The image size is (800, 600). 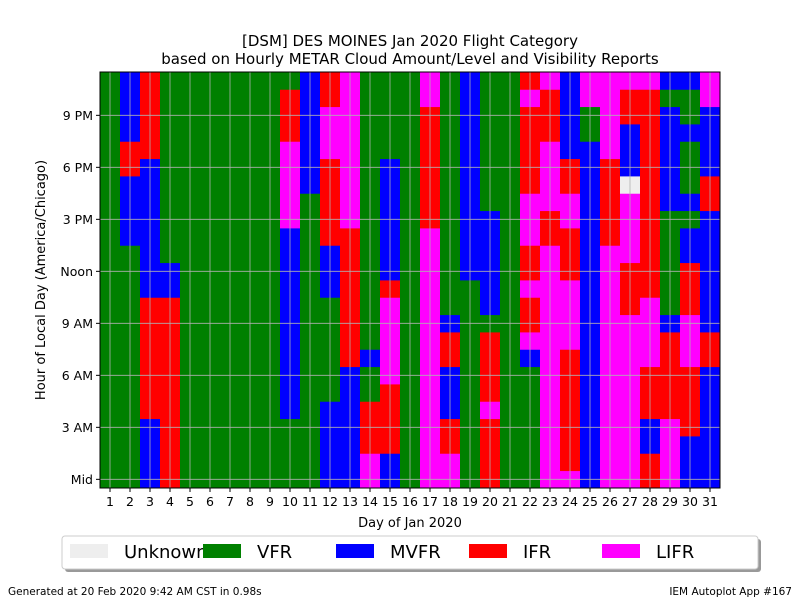 What do you see at coordinates (76, 271) in the screenshot?
I see `y-tick-label: Noon` at bounding box center [76, 271].